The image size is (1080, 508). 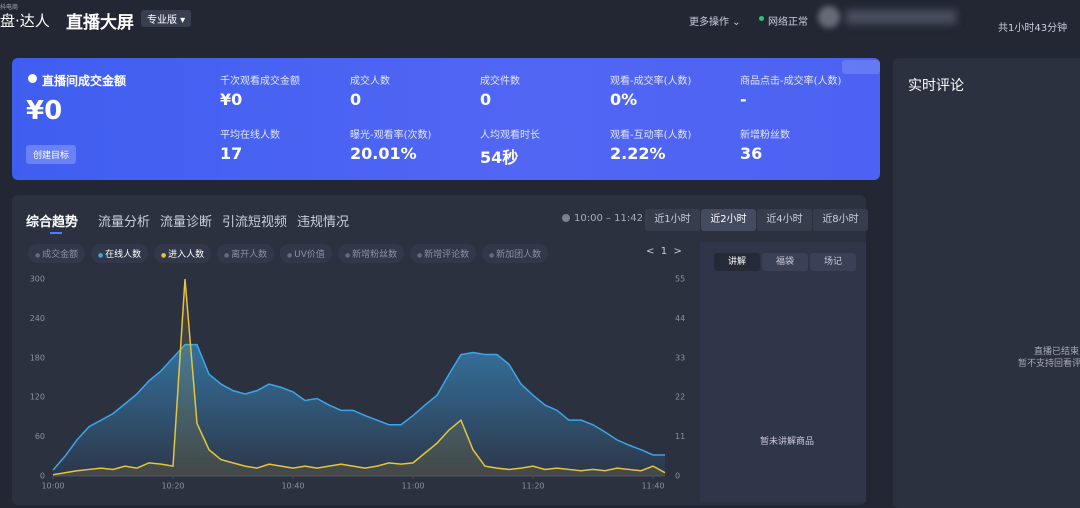 What do you see at coordinates (761, 18) in the screenshot?
I see `status-dot` at bounding box center [761, 18].